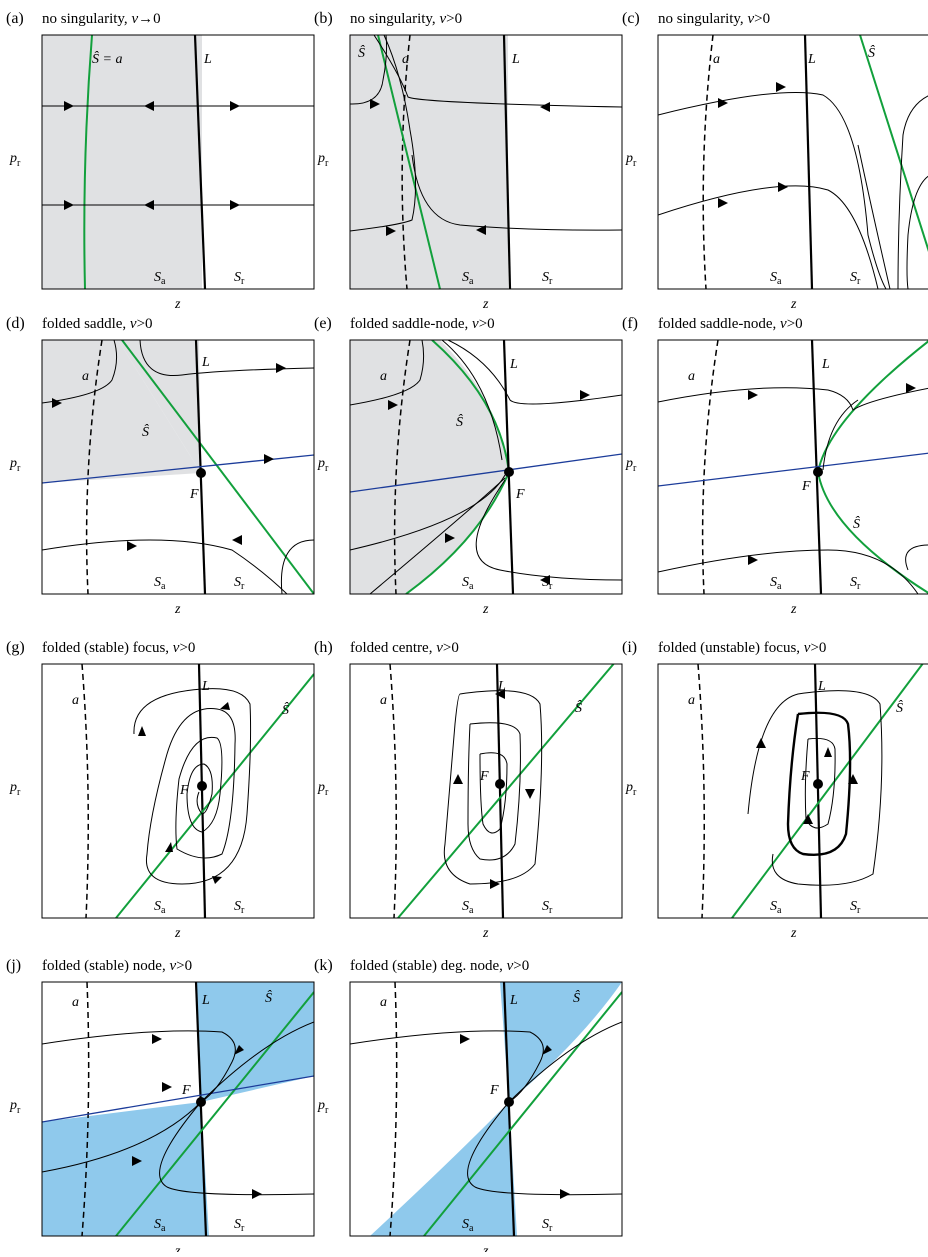 Image resolution: width=928 pixels, height=1257 pixels. Describe the element at coordinates (439, 966) in the screenshot. I see `panel-title: folded (stable) deg. node, v>0` at that location.